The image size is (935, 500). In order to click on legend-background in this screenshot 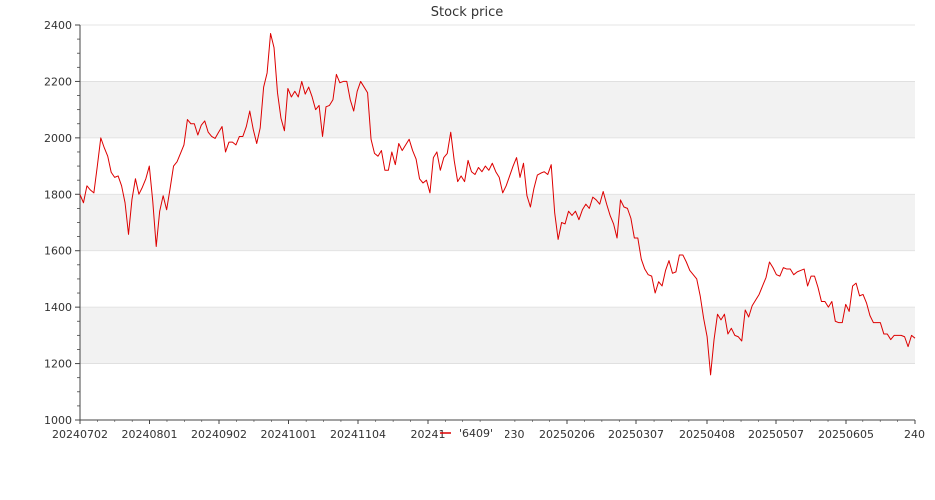, I will do `click(480, 433)`.